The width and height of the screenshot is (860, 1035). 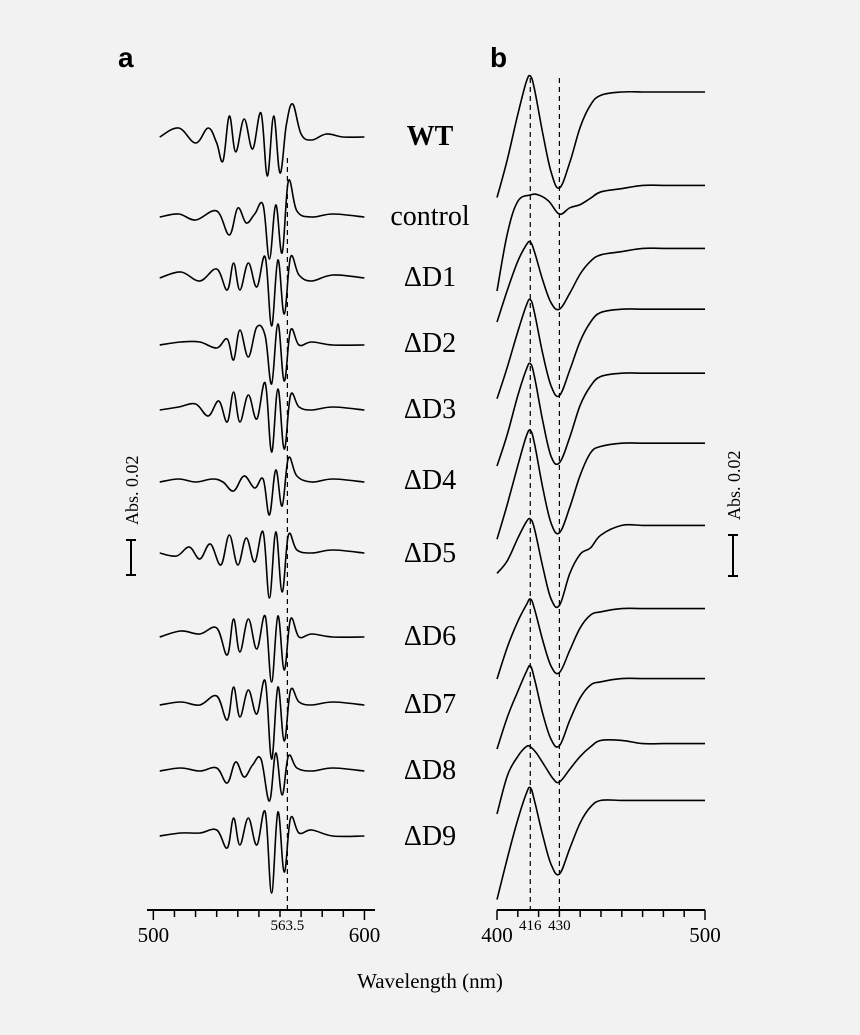 I want to click on sample-label-delta-d3: ΔD3, so click(x=430, y=409).